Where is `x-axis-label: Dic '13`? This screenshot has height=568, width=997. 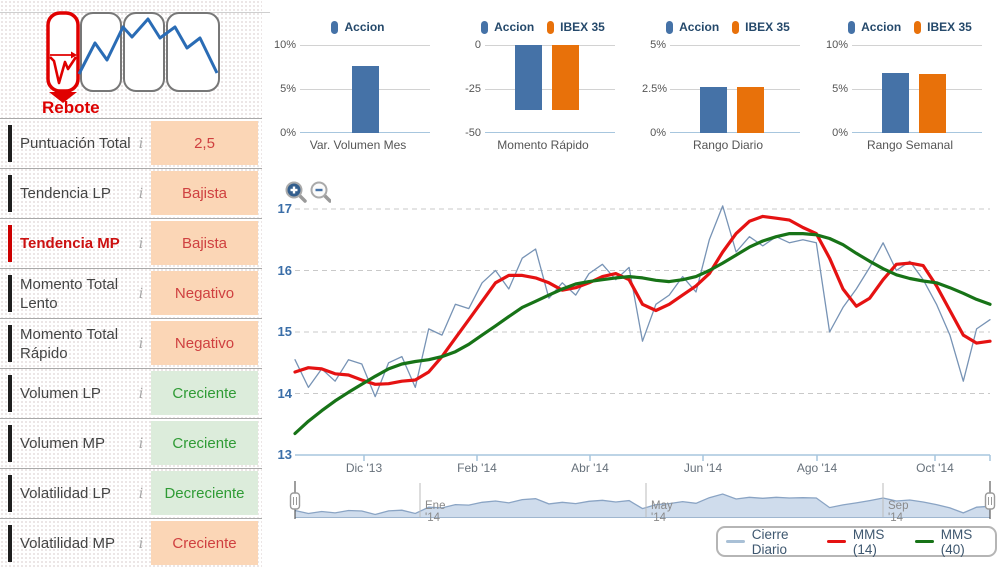 x-axis-label: Dic '13 is located at coordinates (364, 468).